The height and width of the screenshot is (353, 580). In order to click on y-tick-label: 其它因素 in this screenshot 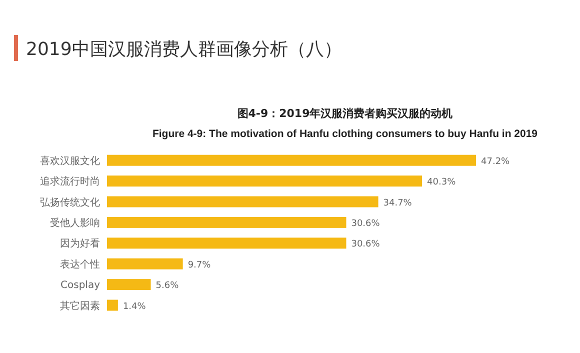, I will do `click(80, 306)`.